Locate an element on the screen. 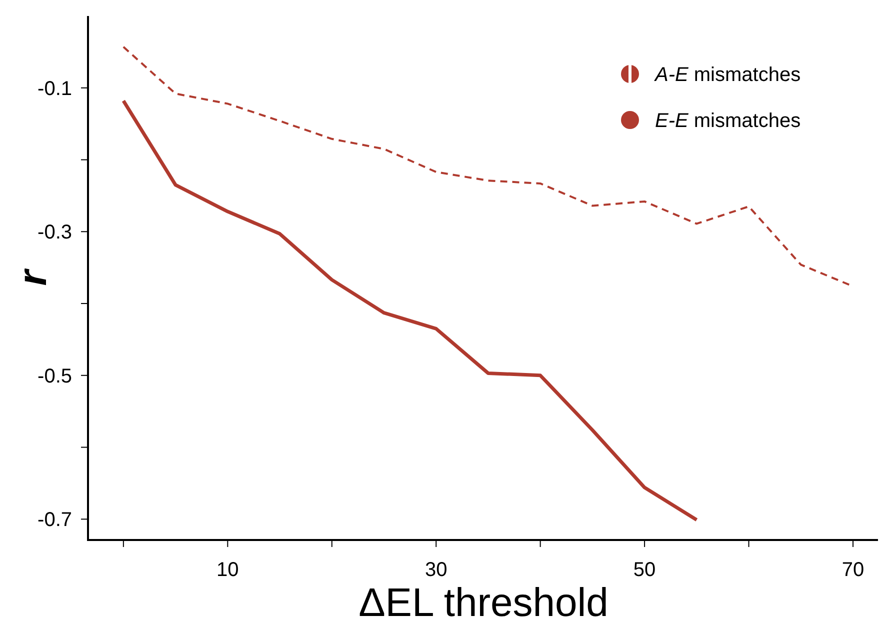 The width and height of the screenshot is (879, 624). legend-label: E-E mismatches is located at coordinates (728, 121).